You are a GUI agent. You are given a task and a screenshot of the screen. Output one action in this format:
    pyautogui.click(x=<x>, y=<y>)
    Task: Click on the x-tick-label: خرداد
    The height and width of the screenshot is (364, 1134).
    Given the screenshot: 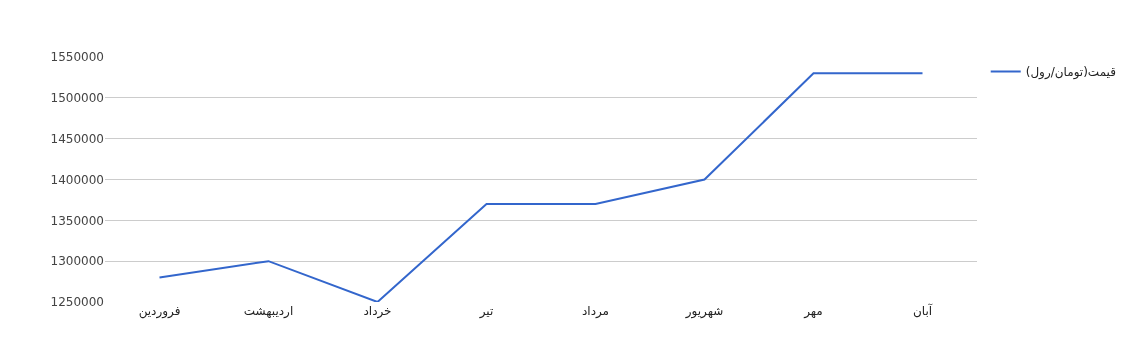 What is the action you would take?
    pyautogui.click(x=377, y=311)
    